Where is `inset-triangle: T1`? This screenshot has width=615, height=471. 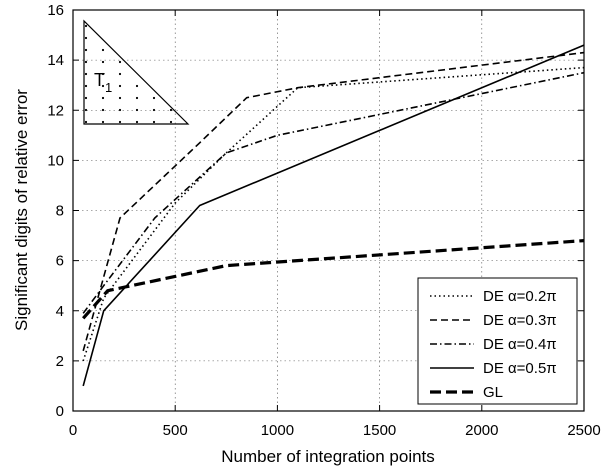
inset-triangle: T1 is located at coordinates (136, 72).